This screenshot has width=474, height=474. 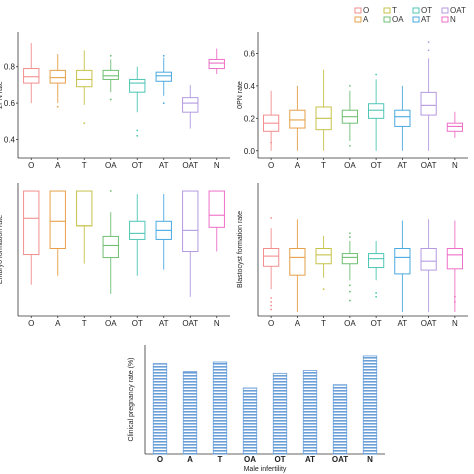 What do you see at coordinates (310, 412) in the screenshot?
I see `bar-at` at bounding box center [310, 412].